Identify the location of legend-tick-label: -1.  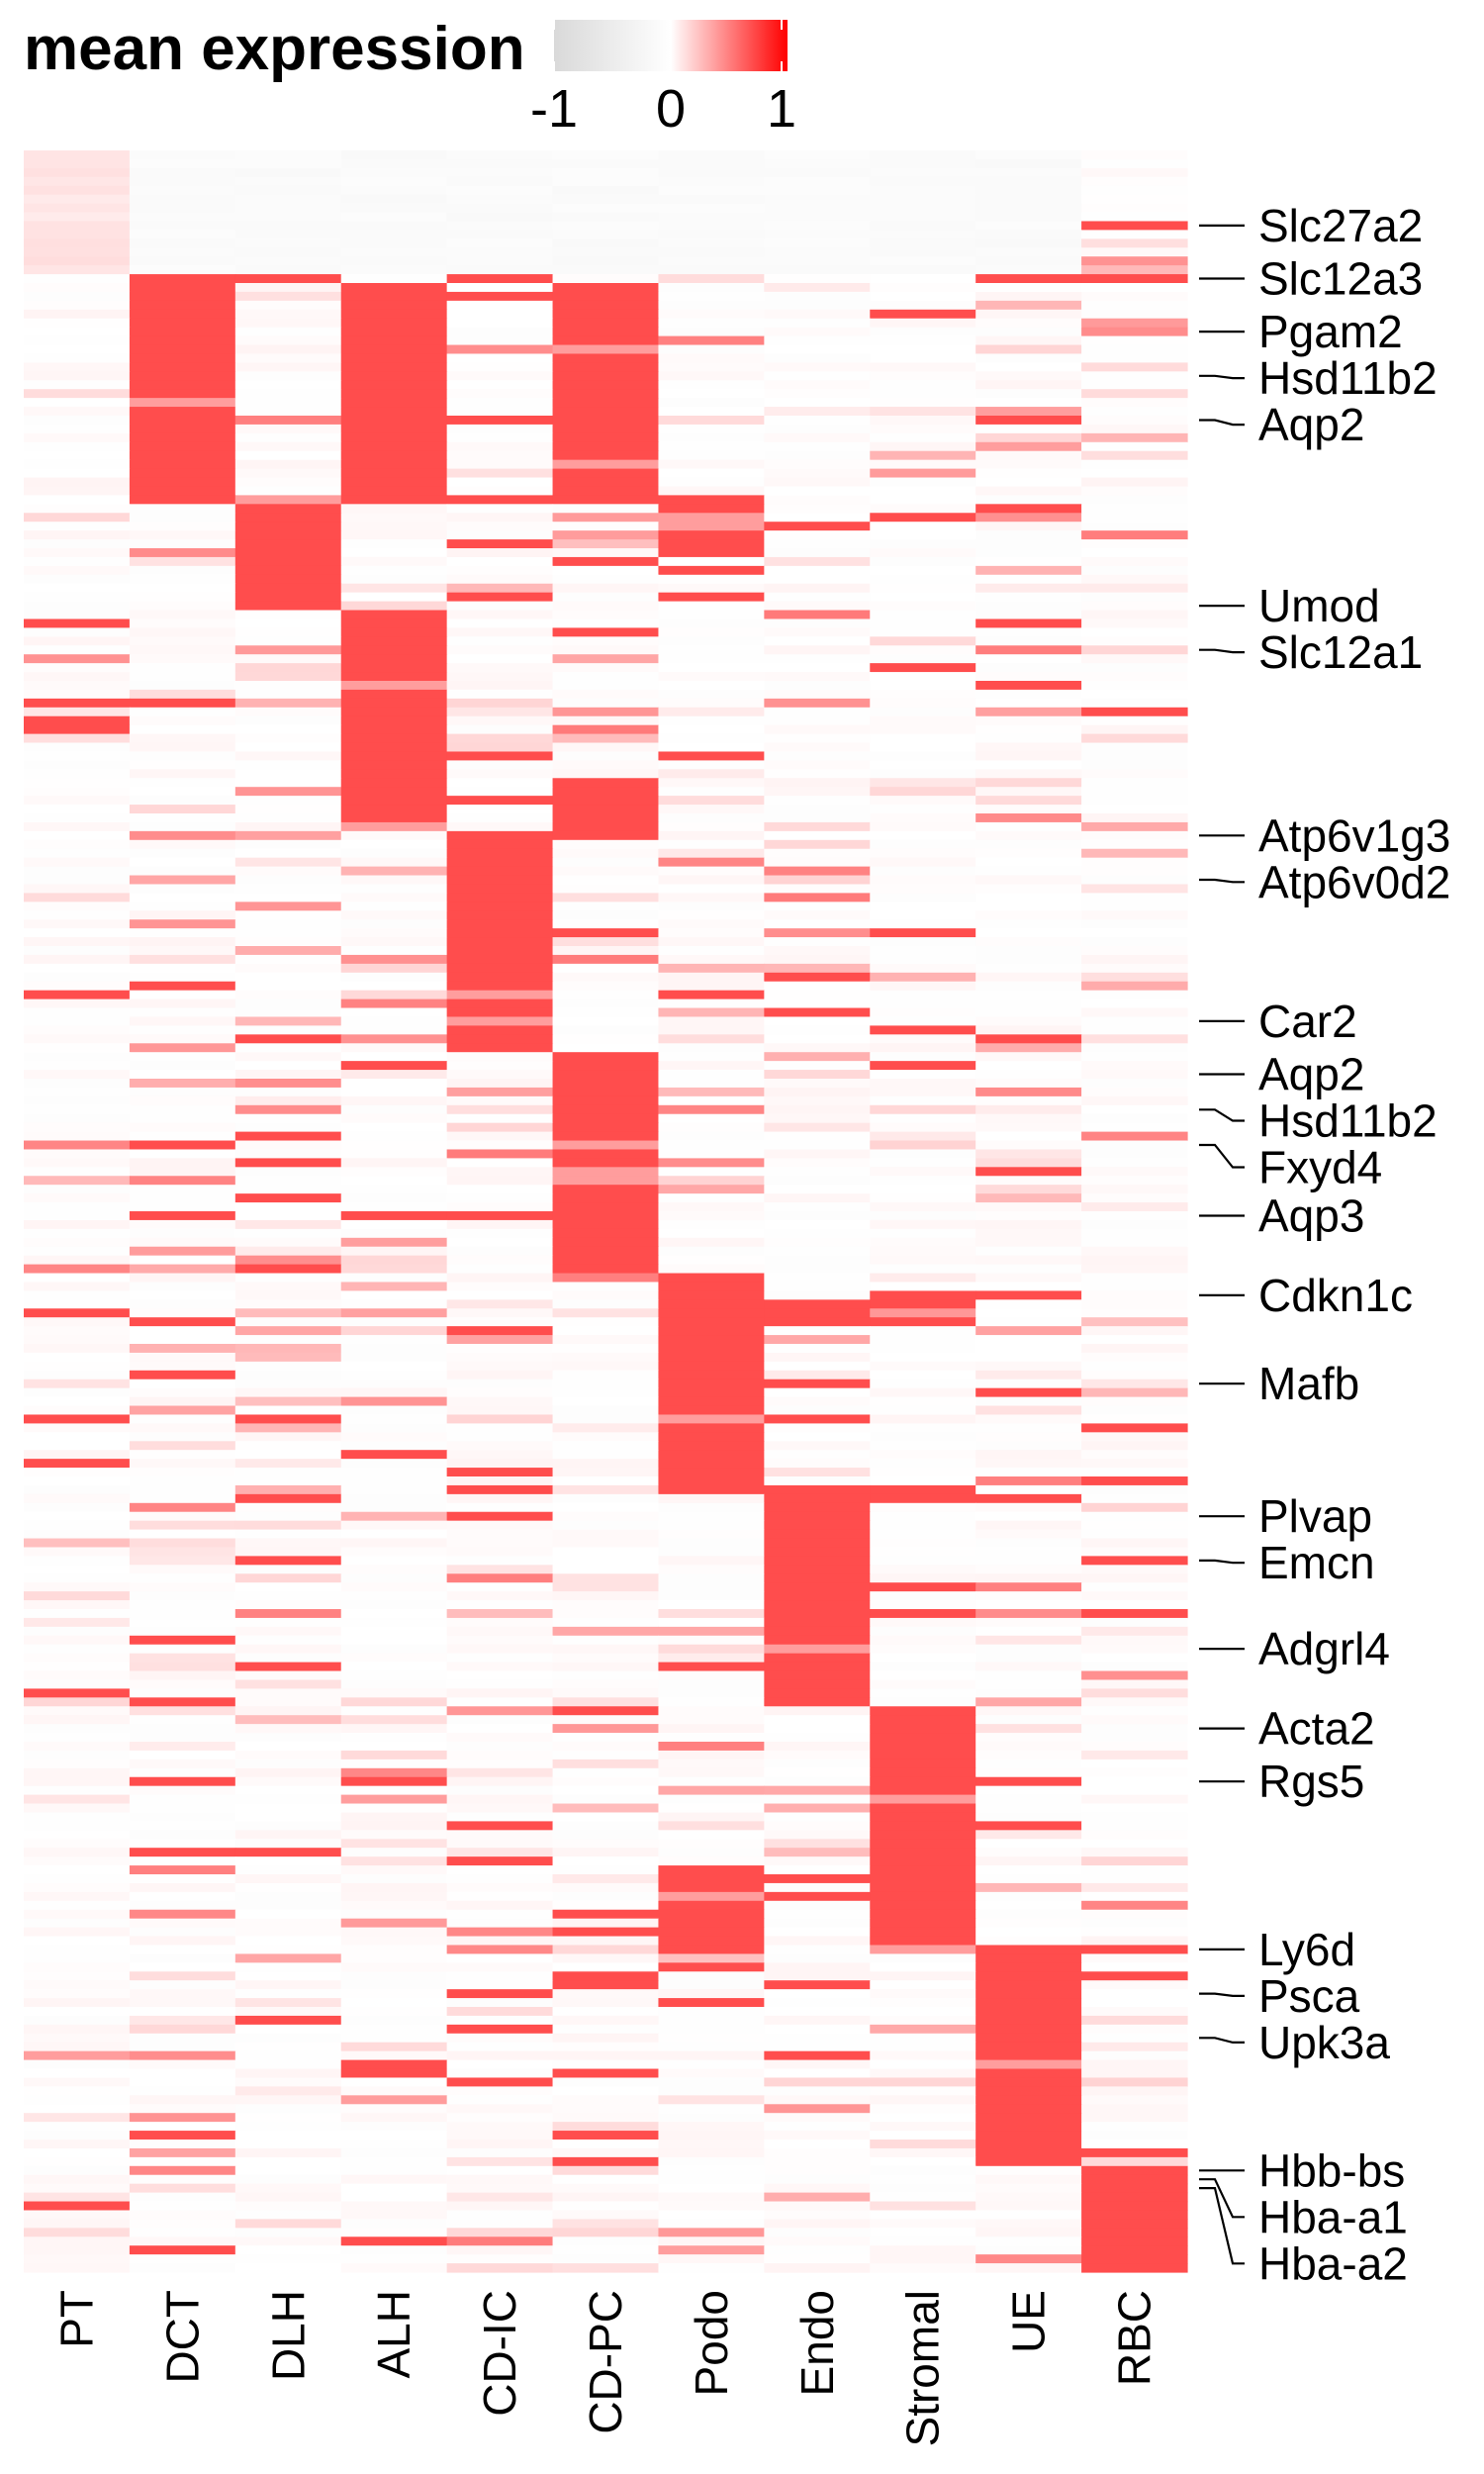
(554, 109).